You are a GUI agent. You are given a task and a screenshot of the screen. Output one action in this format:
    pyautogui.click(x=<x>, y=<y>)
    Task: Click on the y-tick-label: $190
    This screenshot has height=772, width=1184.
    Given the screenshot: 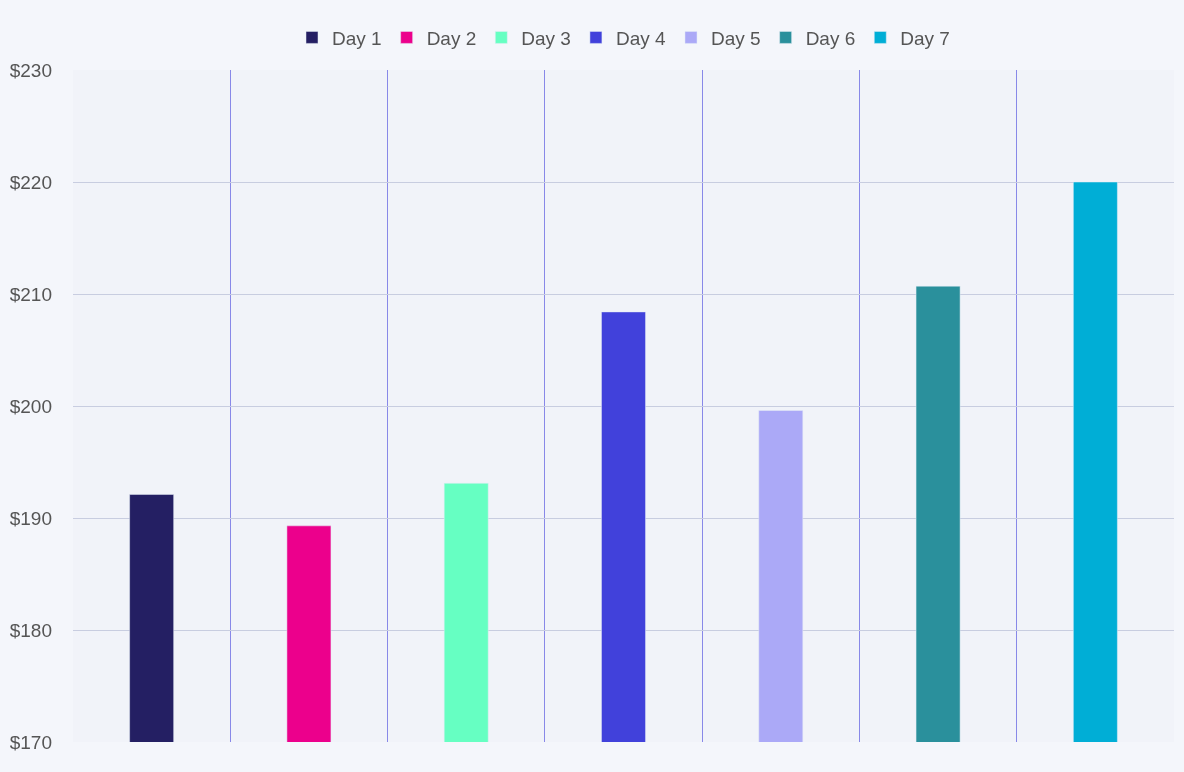 What is the action you would take?
    pyautogui.click(x=30, y=518)
    